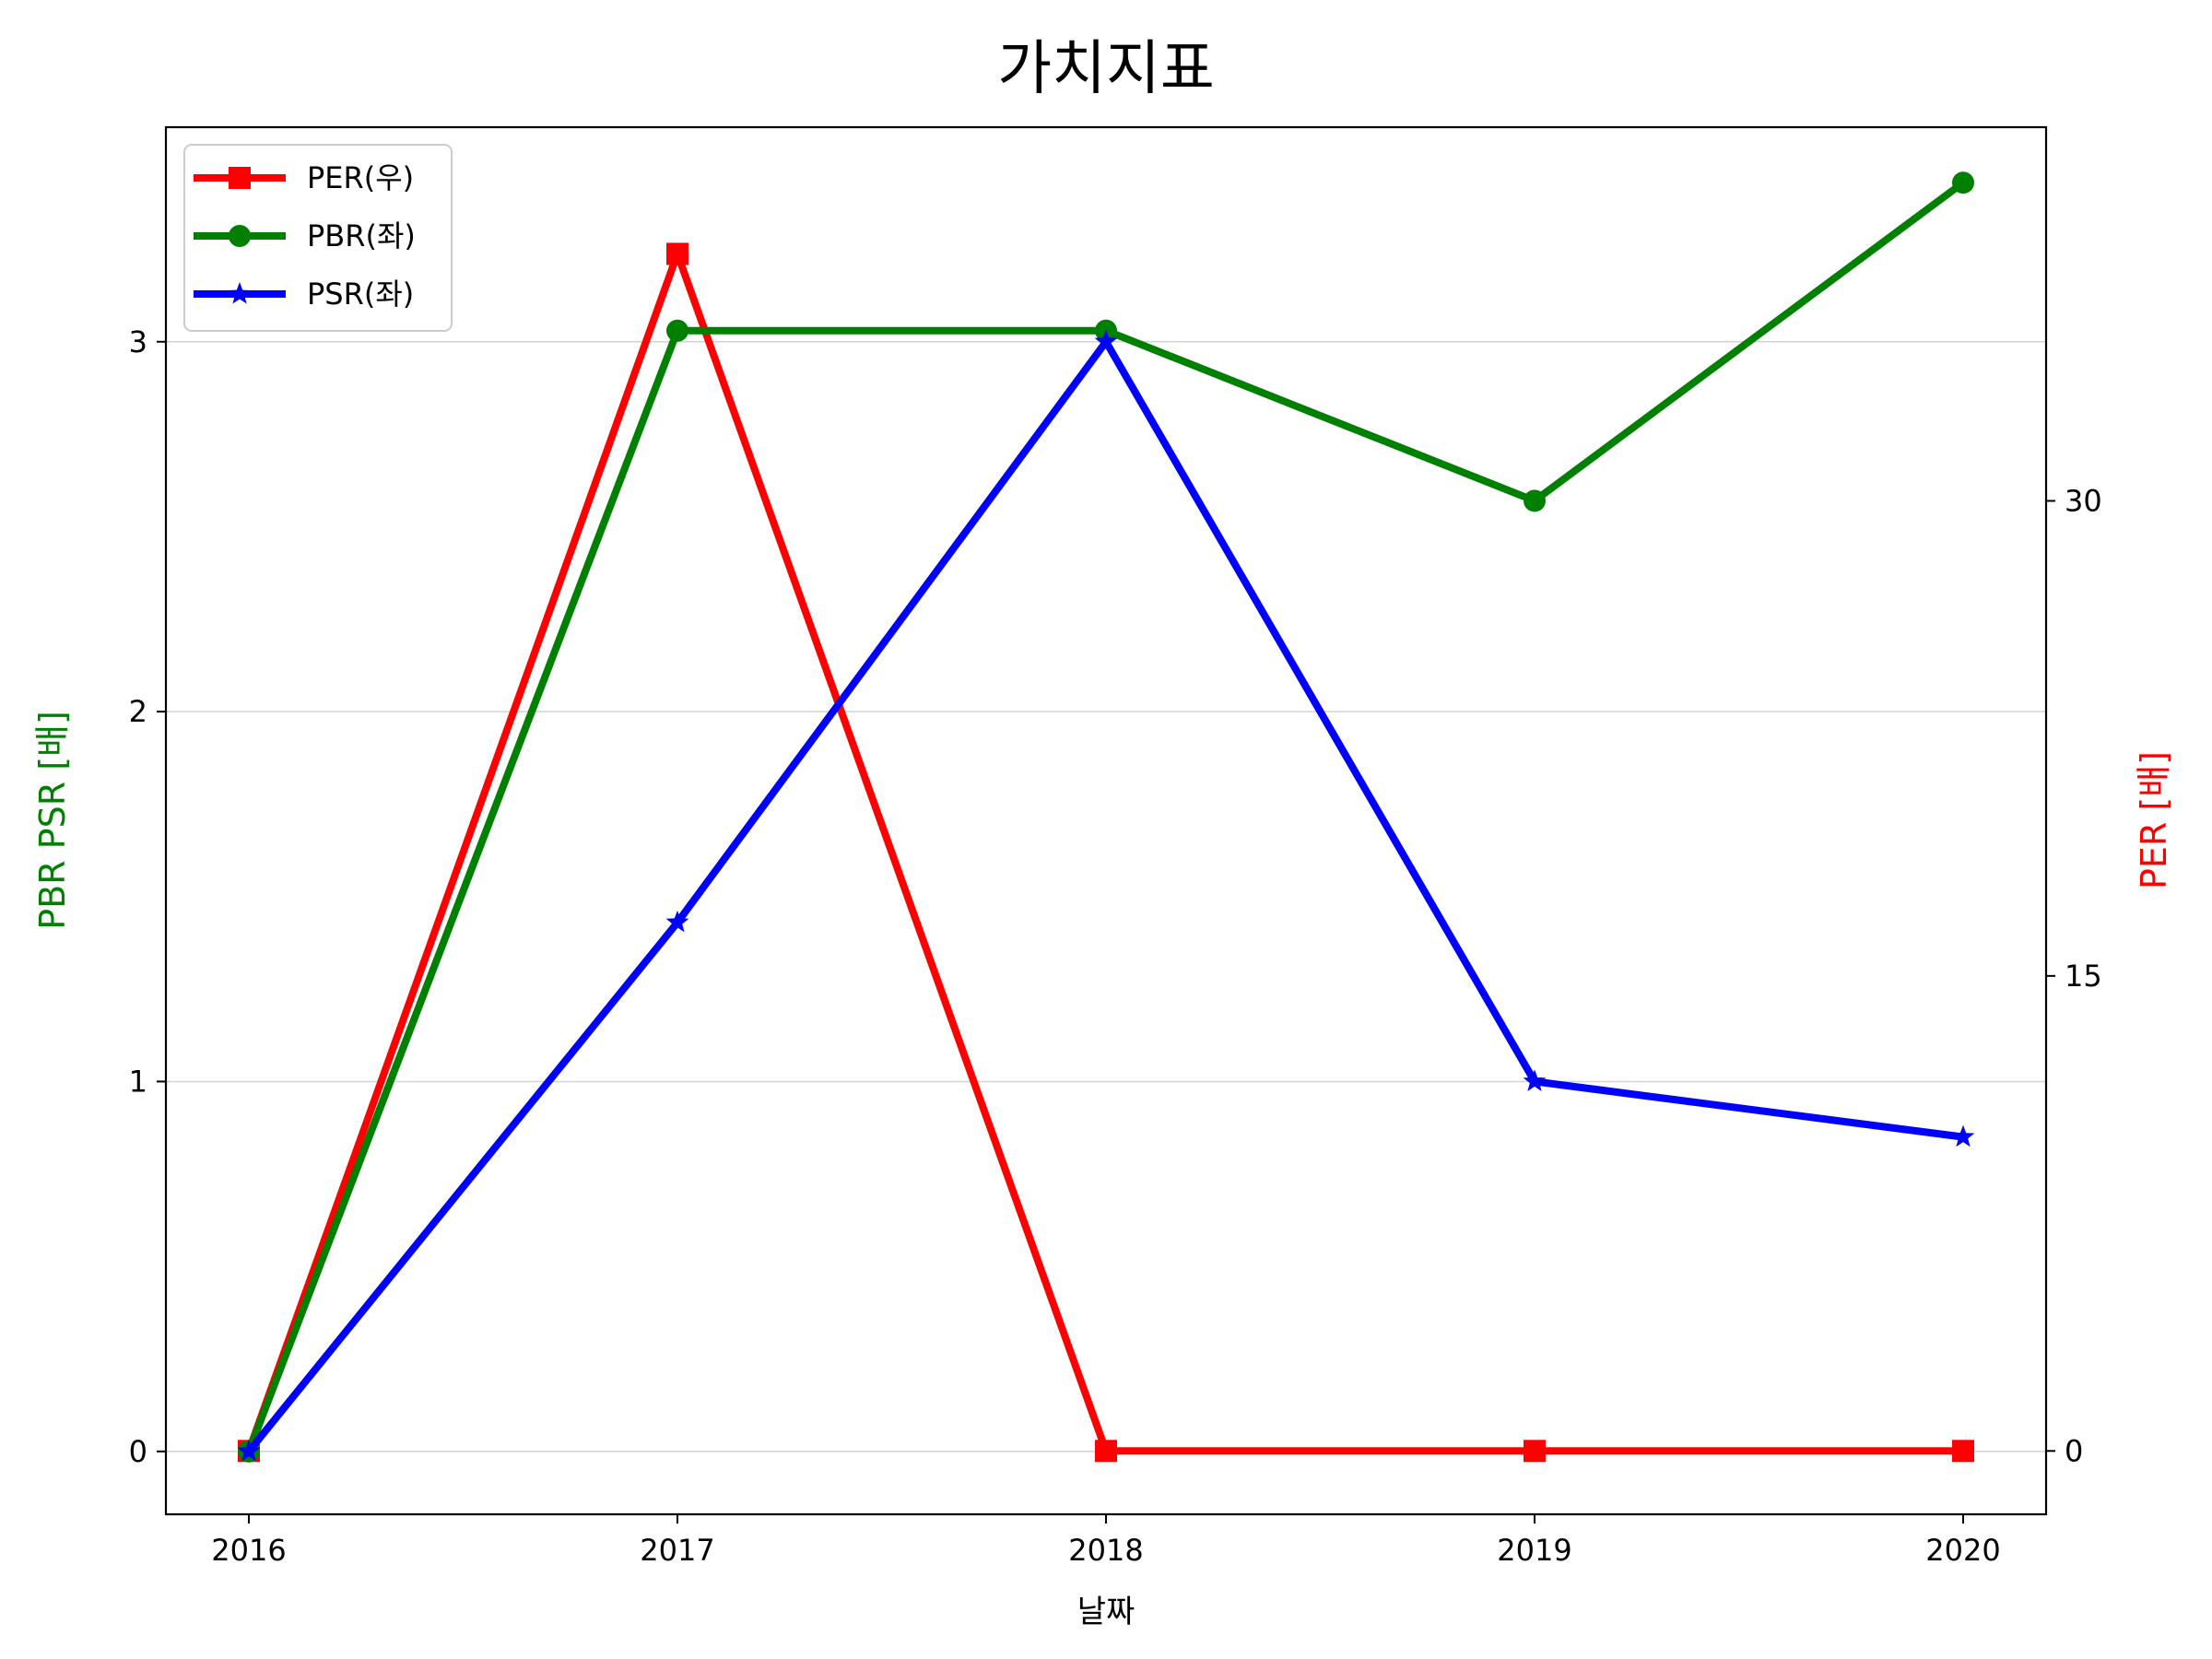 The height and width of the screenshot is (1659, 2212). Describe the element at coordinates (248, 1550) in the screenshot. I see `x-tick-label: 2016` at that location.